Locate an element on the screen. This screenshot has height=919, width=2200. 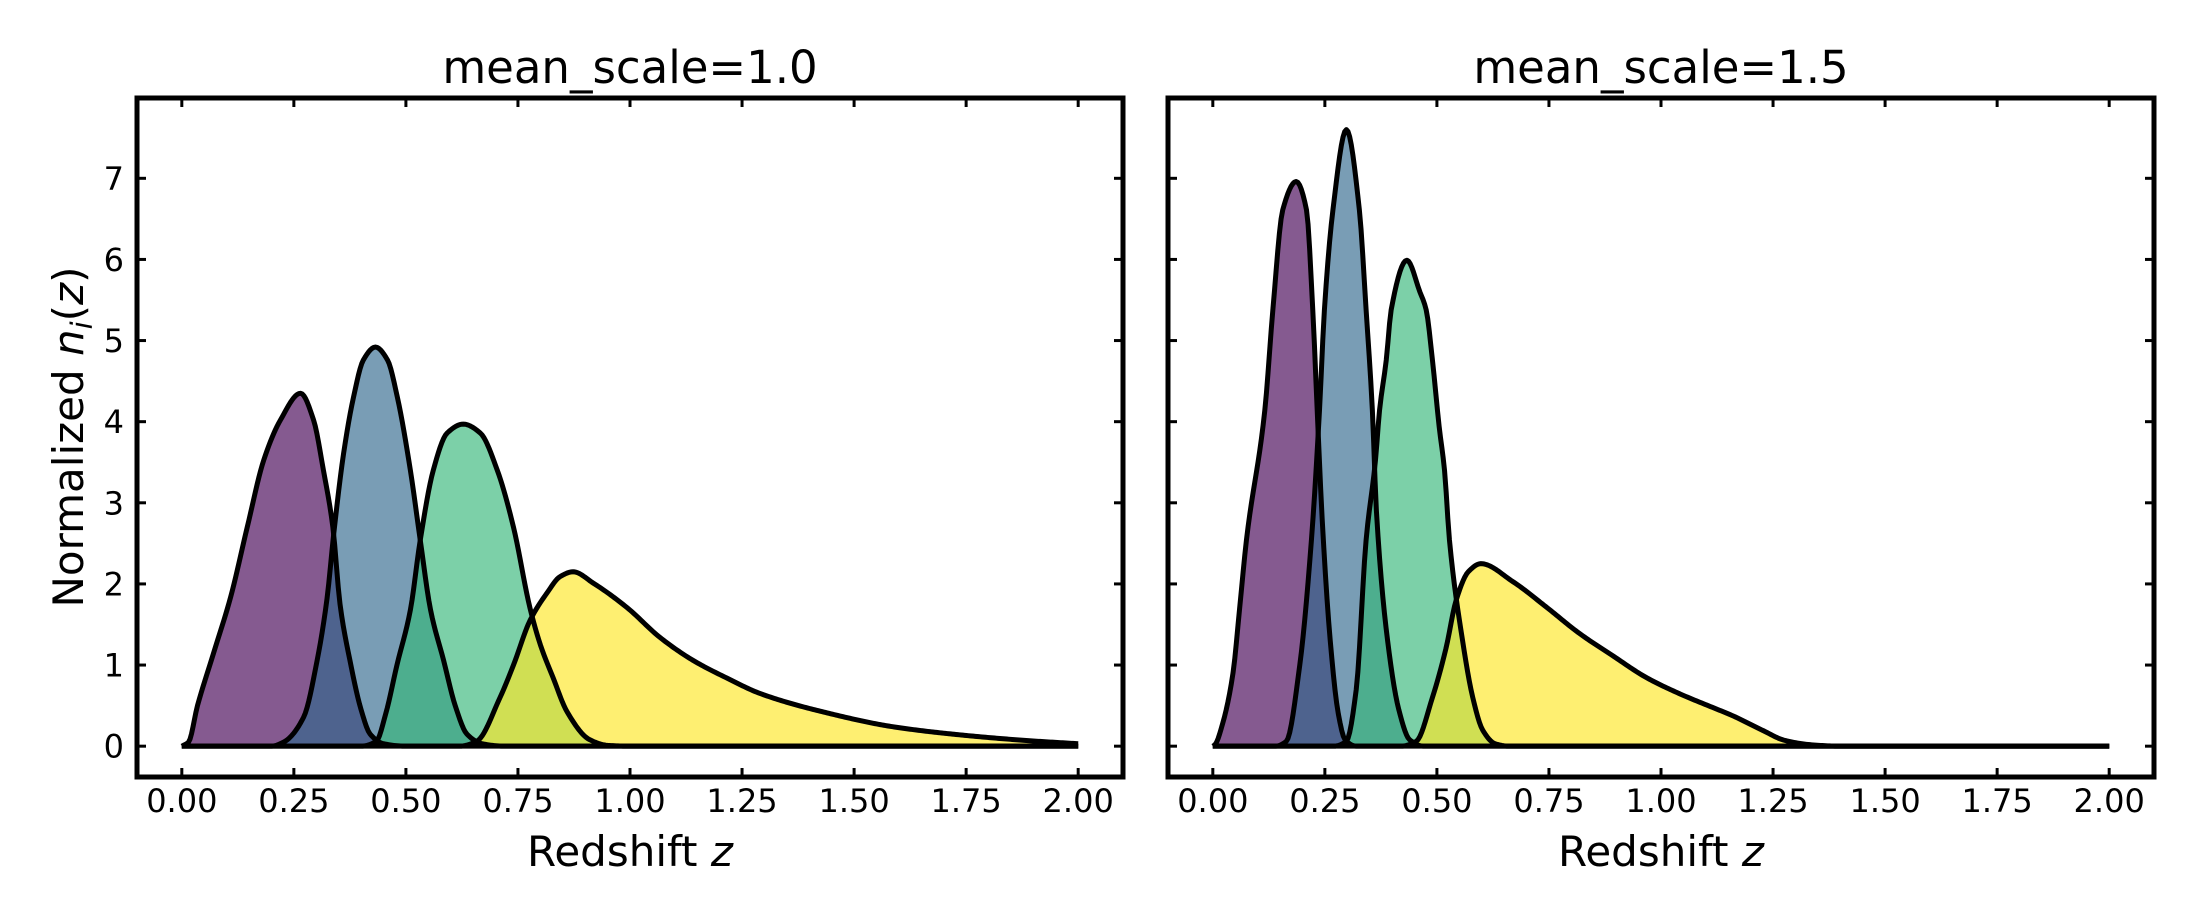
y-axis-label-symbol: n is located at coordinates (68, 342).